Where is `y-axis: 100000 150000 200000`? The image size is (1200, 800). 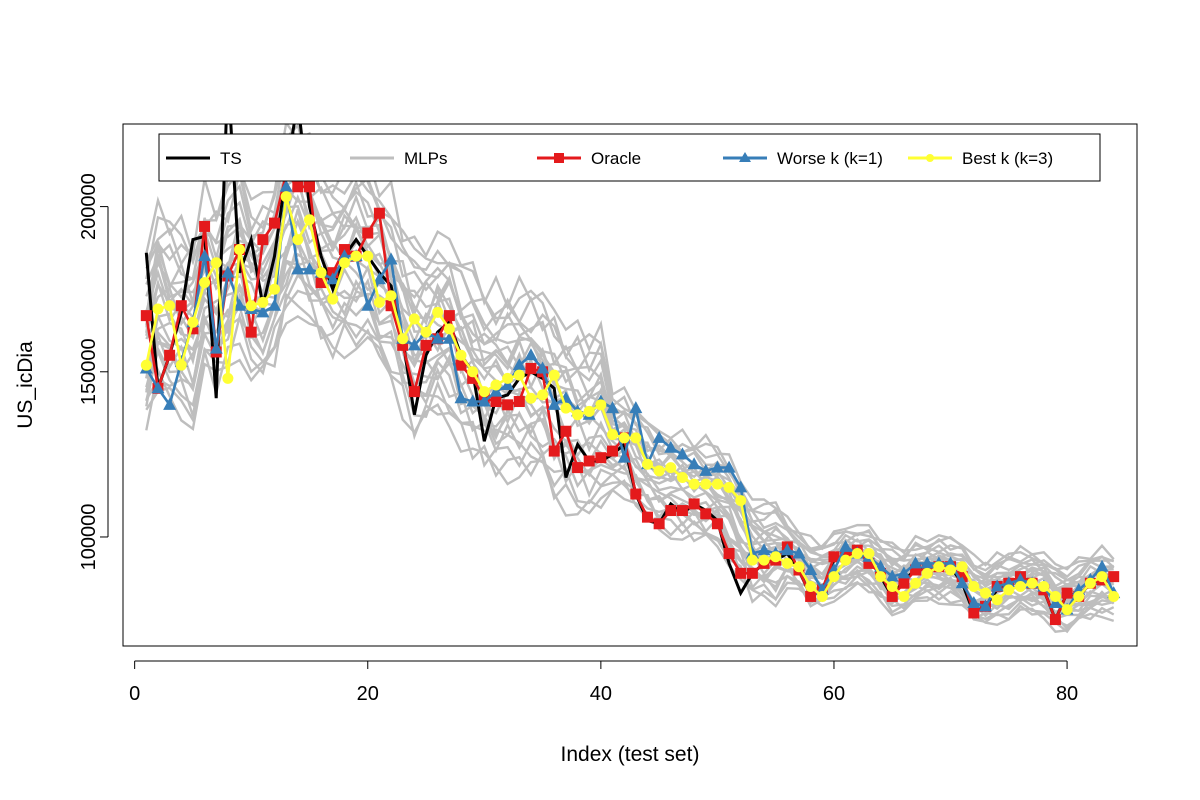
y-axis: 100000 150000 200000 is located at coordinates (93, 371).